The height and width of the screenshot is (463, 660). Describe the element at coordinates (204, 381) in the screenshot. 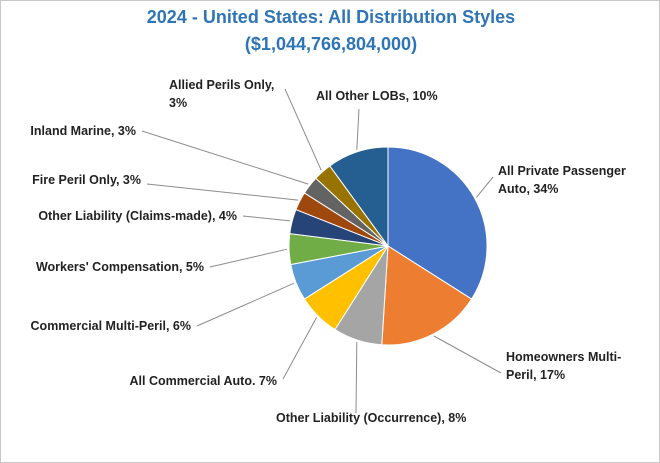

I see `slice-label: All Commercial Auto. 7%` at that location.